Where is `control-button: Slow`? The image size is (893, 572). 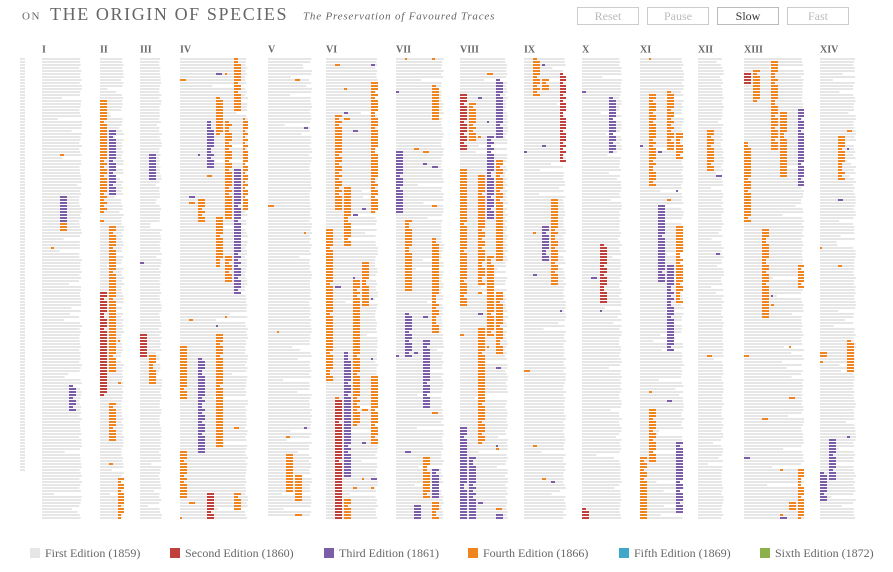 control-button: Slow is located at coordinates (748, 16).